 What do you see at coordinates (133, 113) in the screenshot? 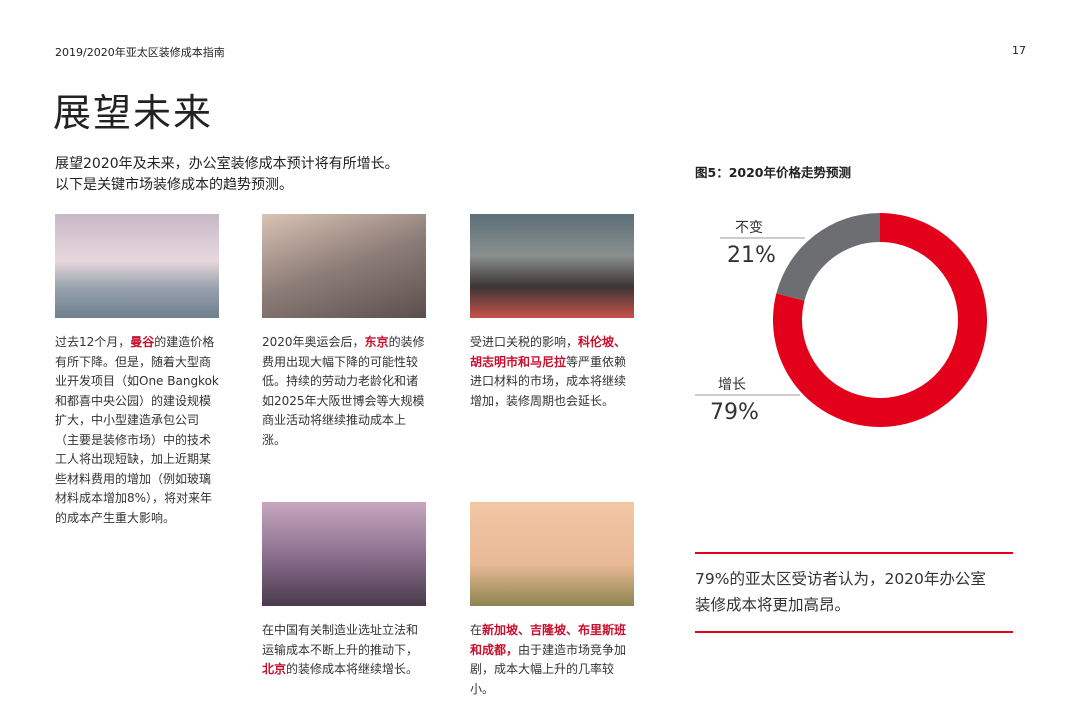
I see `heading: 展望未来` at bounding box center [133, 113].